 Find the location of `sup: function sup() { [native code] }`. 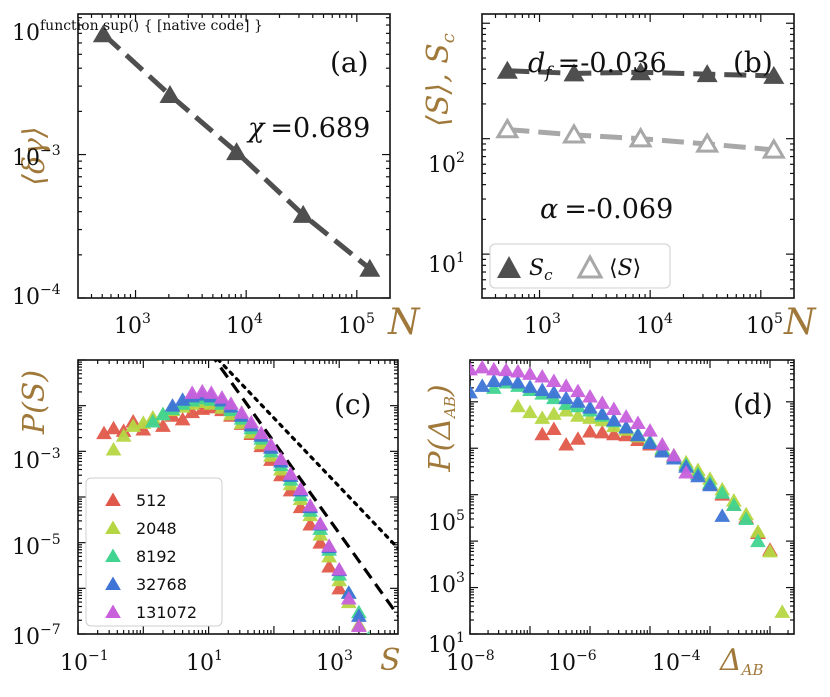

sup: function sup() { [native code] } is located at coordinates (151, 26).